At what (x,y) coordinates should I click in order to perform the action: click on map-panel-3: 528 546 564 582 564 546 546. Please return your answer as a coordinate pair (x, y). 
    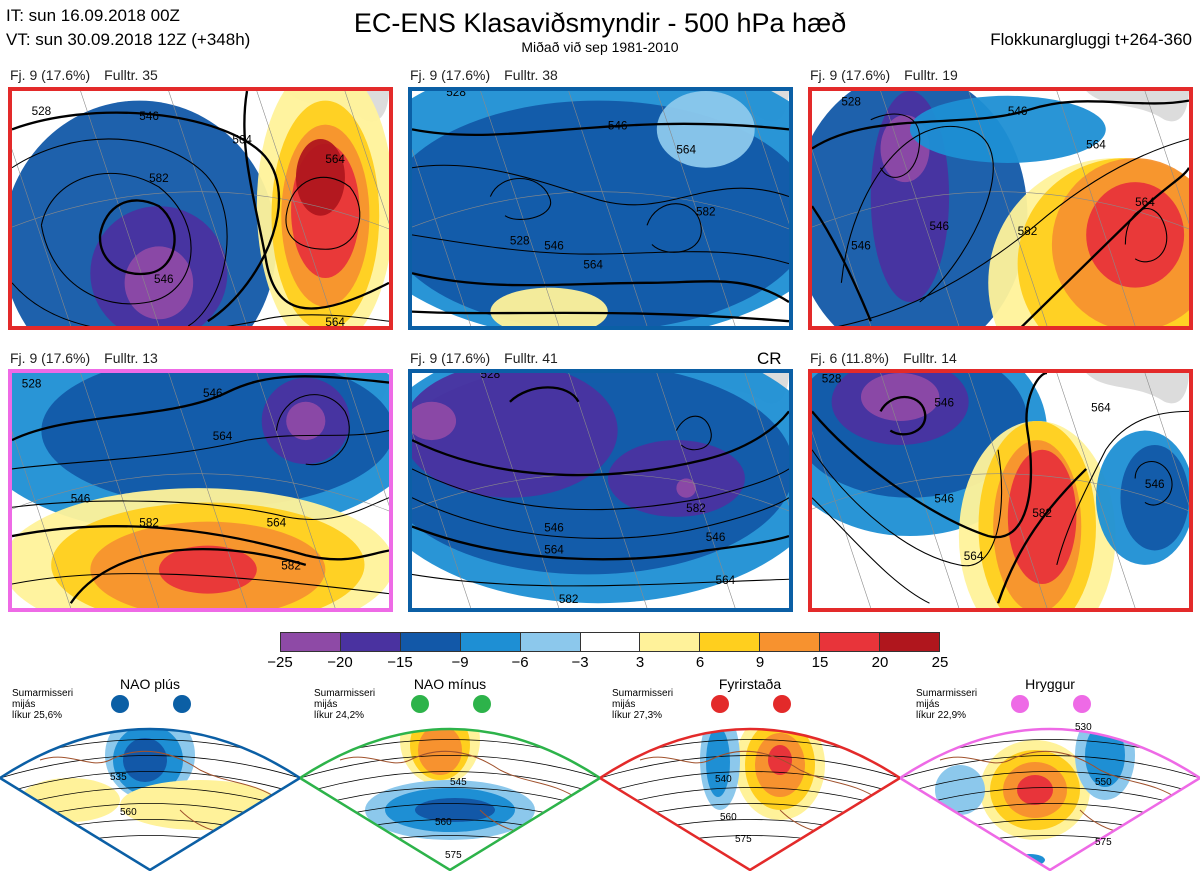
    Looking at the image, I should click on (1000, 208).